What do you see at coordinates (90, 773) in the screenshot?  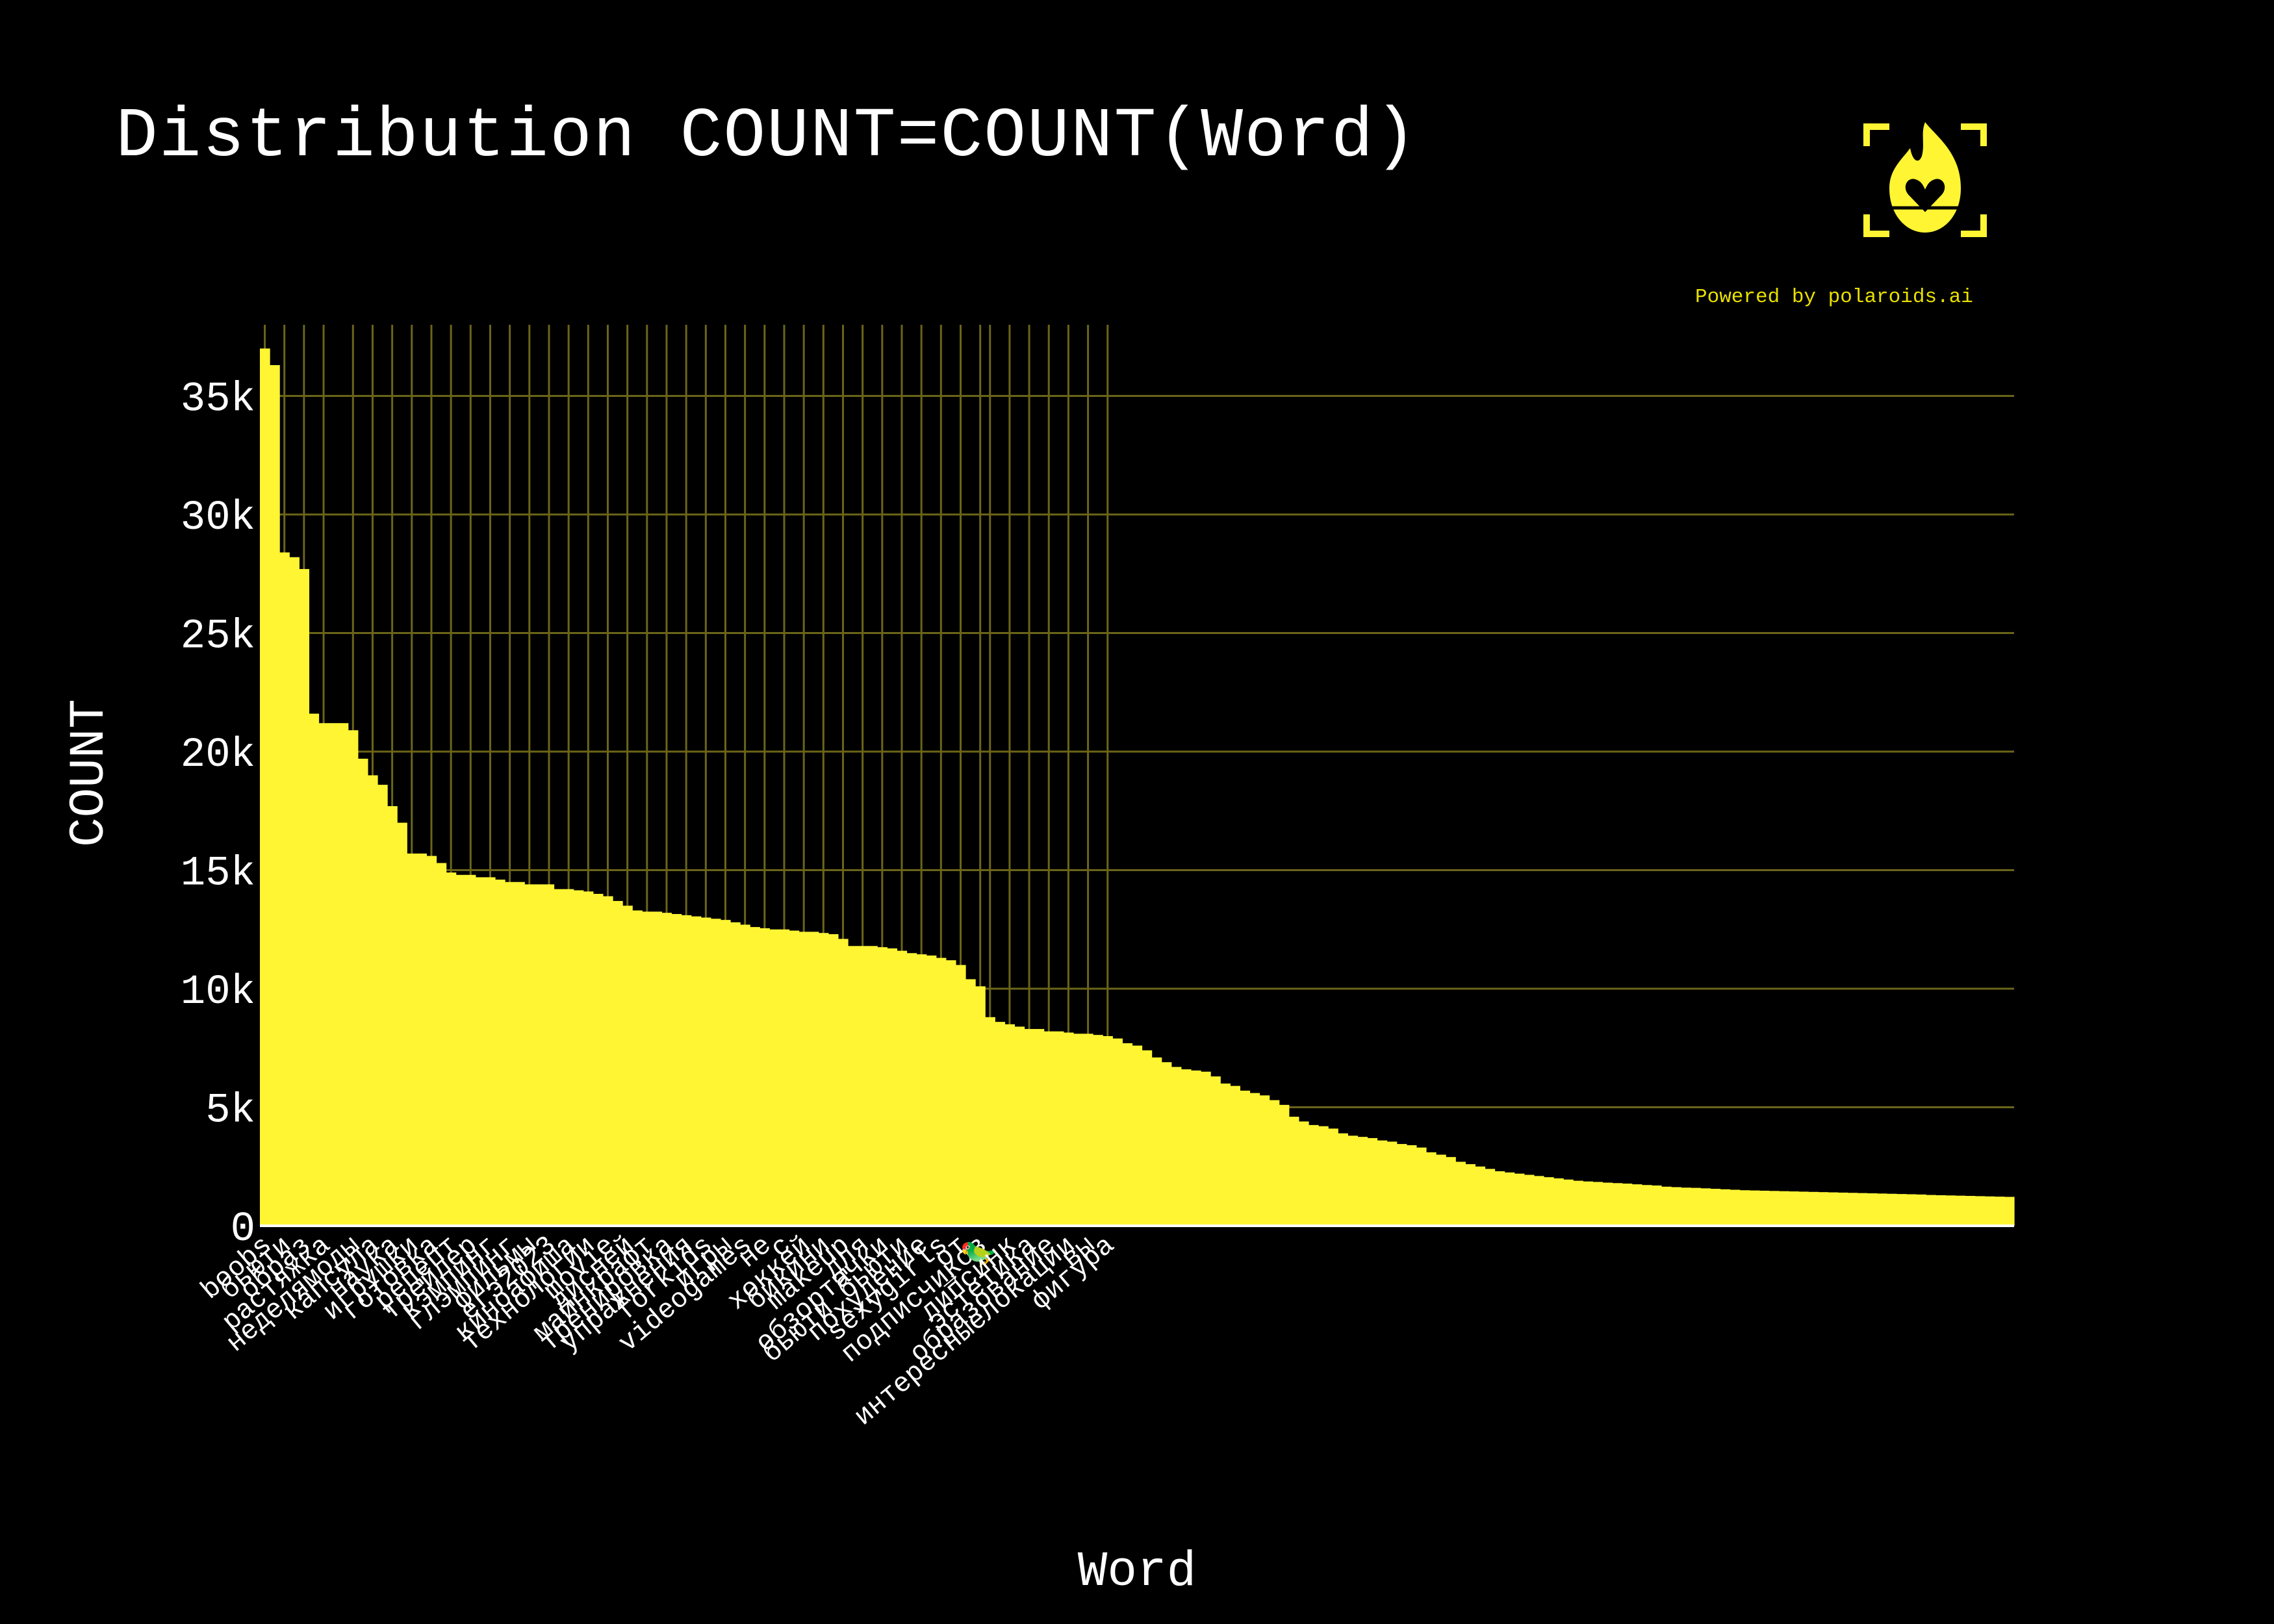 I see `y-axis-label: COUNT` at bounding box center [90, 773].